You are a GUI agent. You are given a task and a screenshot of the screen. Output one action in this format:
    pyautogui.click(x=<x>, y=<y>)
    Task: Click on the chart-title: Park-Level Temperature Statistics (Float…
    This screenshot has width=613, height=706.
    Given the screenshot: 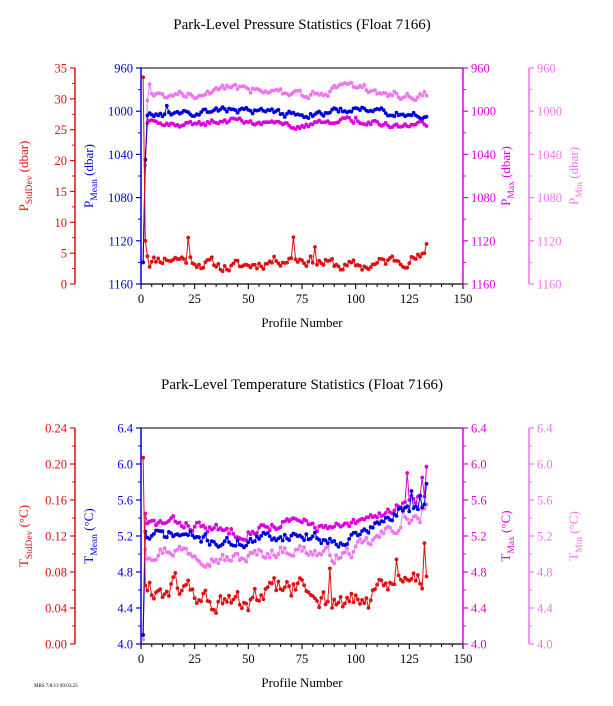 What is the action you would take?
    pyautogui.click(x=302, y=385)
    